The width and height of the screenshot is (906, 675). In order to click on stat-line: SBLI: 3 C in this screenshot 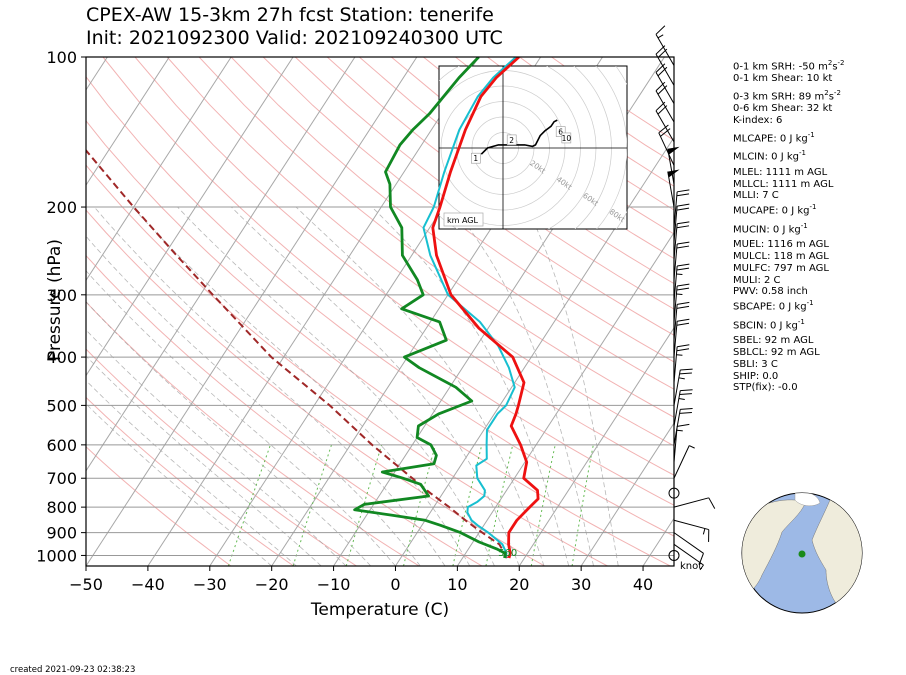, I will do `click(755, 364)`.